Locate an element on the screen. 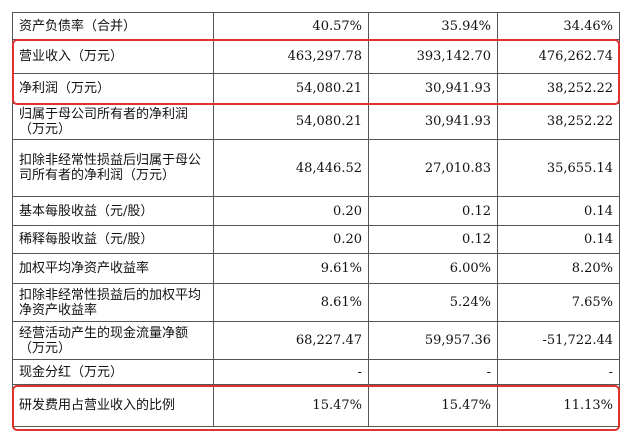 This screenshot has height=443, width=640. cell-value: 476,262.74 is located at coordinates (558, 56).